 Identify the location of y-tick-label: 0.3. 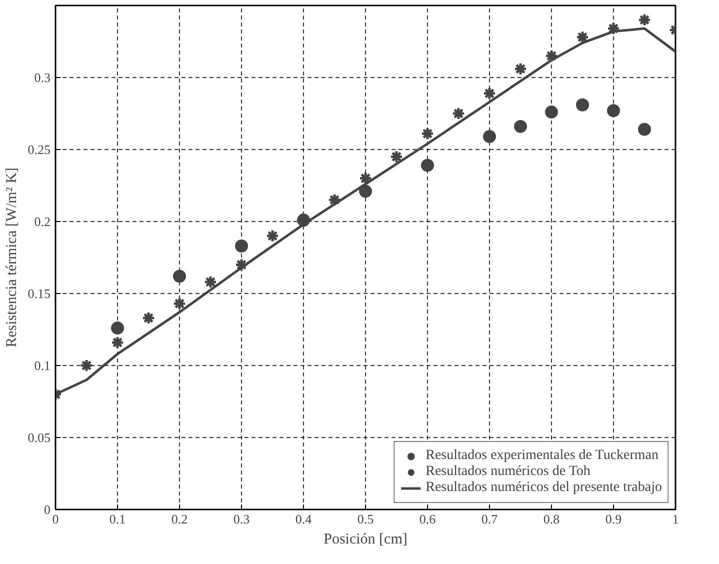
(42, 77).